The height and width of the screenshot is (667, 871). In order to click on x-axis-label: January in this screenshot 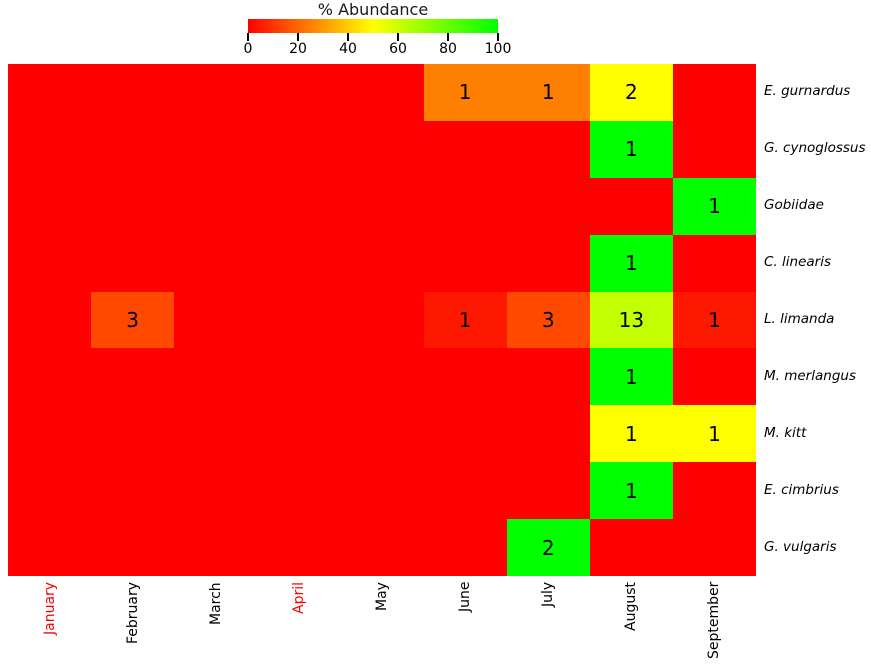, I will do `click(49, 609)`.